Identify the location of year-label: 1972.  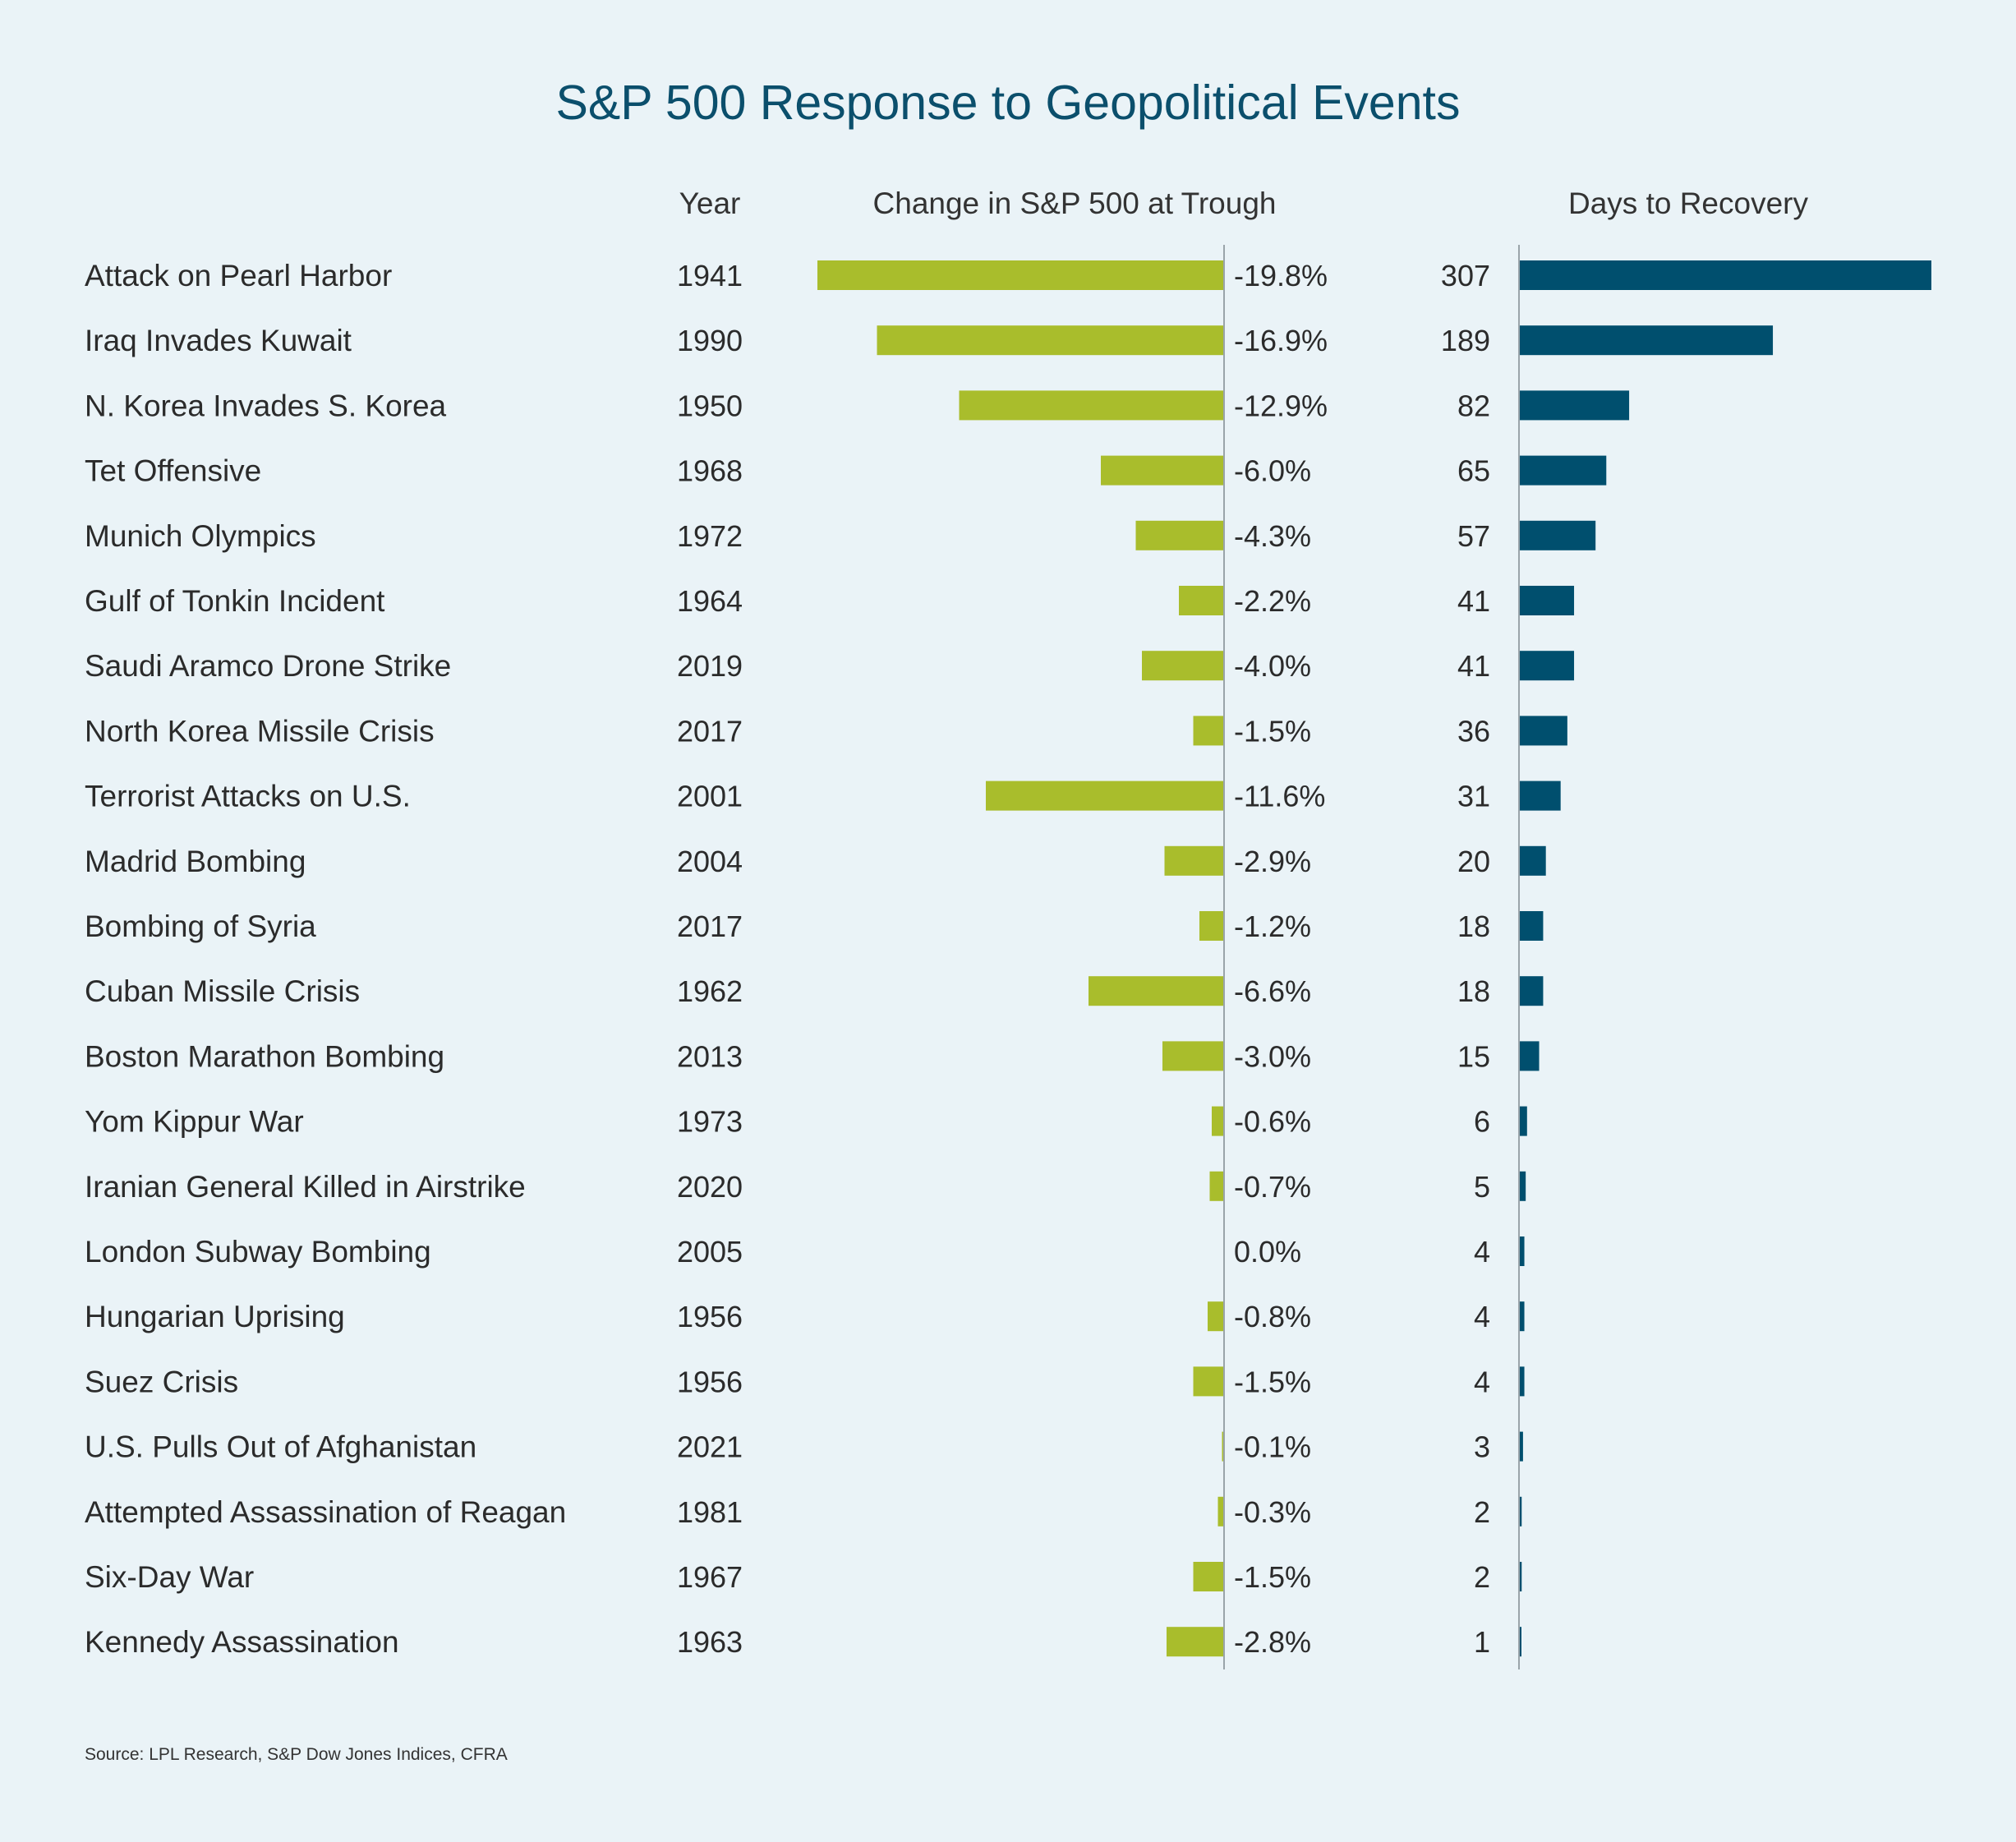
(710, 536).